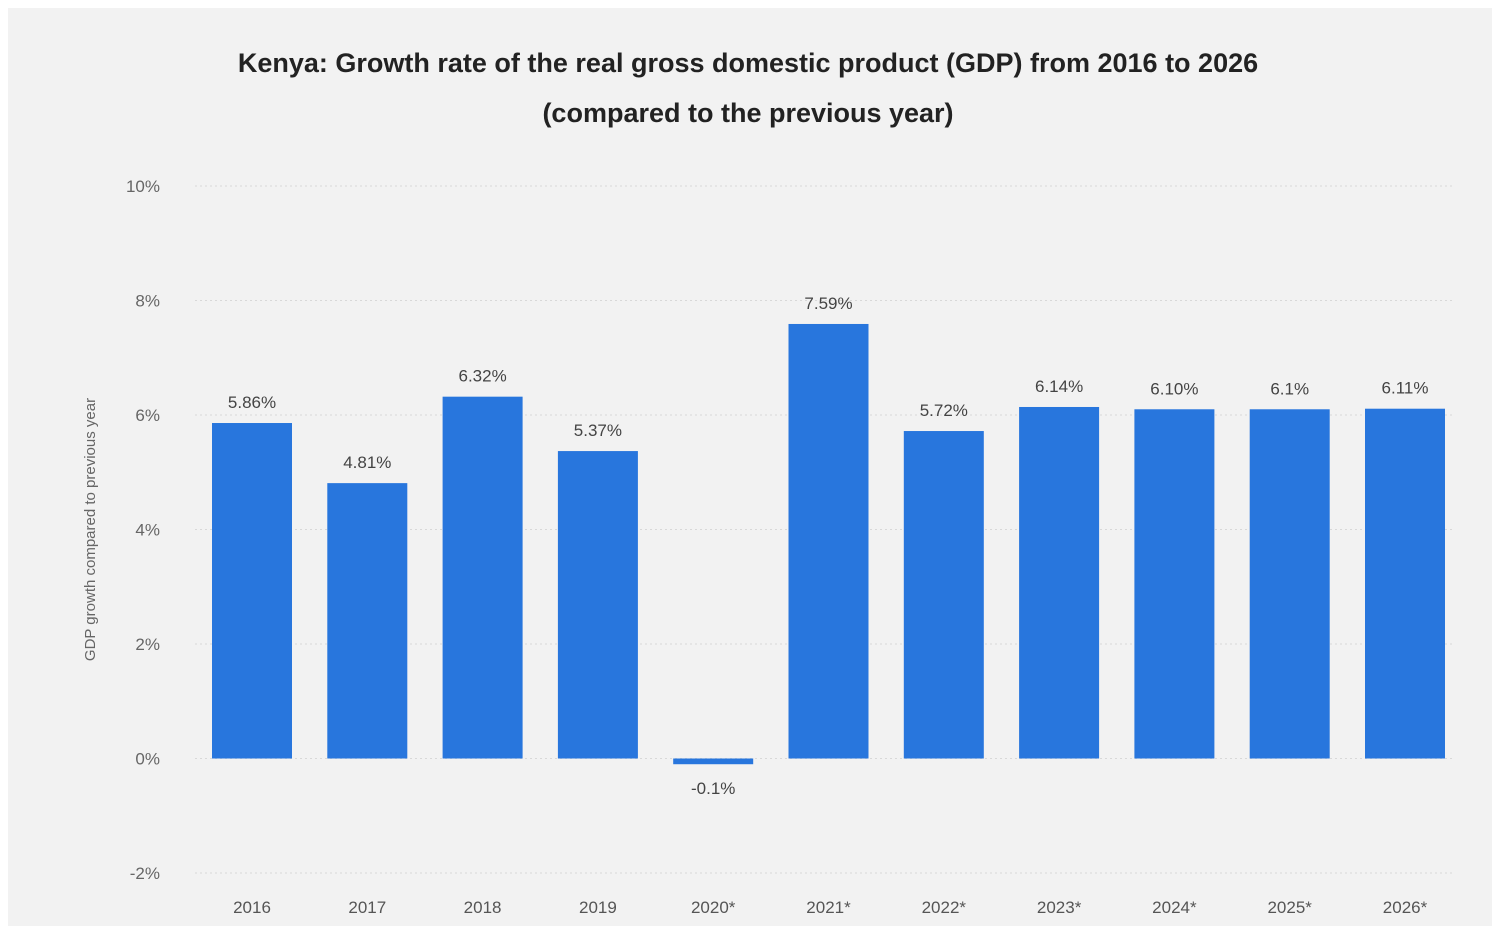 The width and height of the screenshot is (1496, 930). What do you see at coordinates (145, 873) in the screenshot?
I see `y-tick-label: -2%` at bounding box center [145, 873].